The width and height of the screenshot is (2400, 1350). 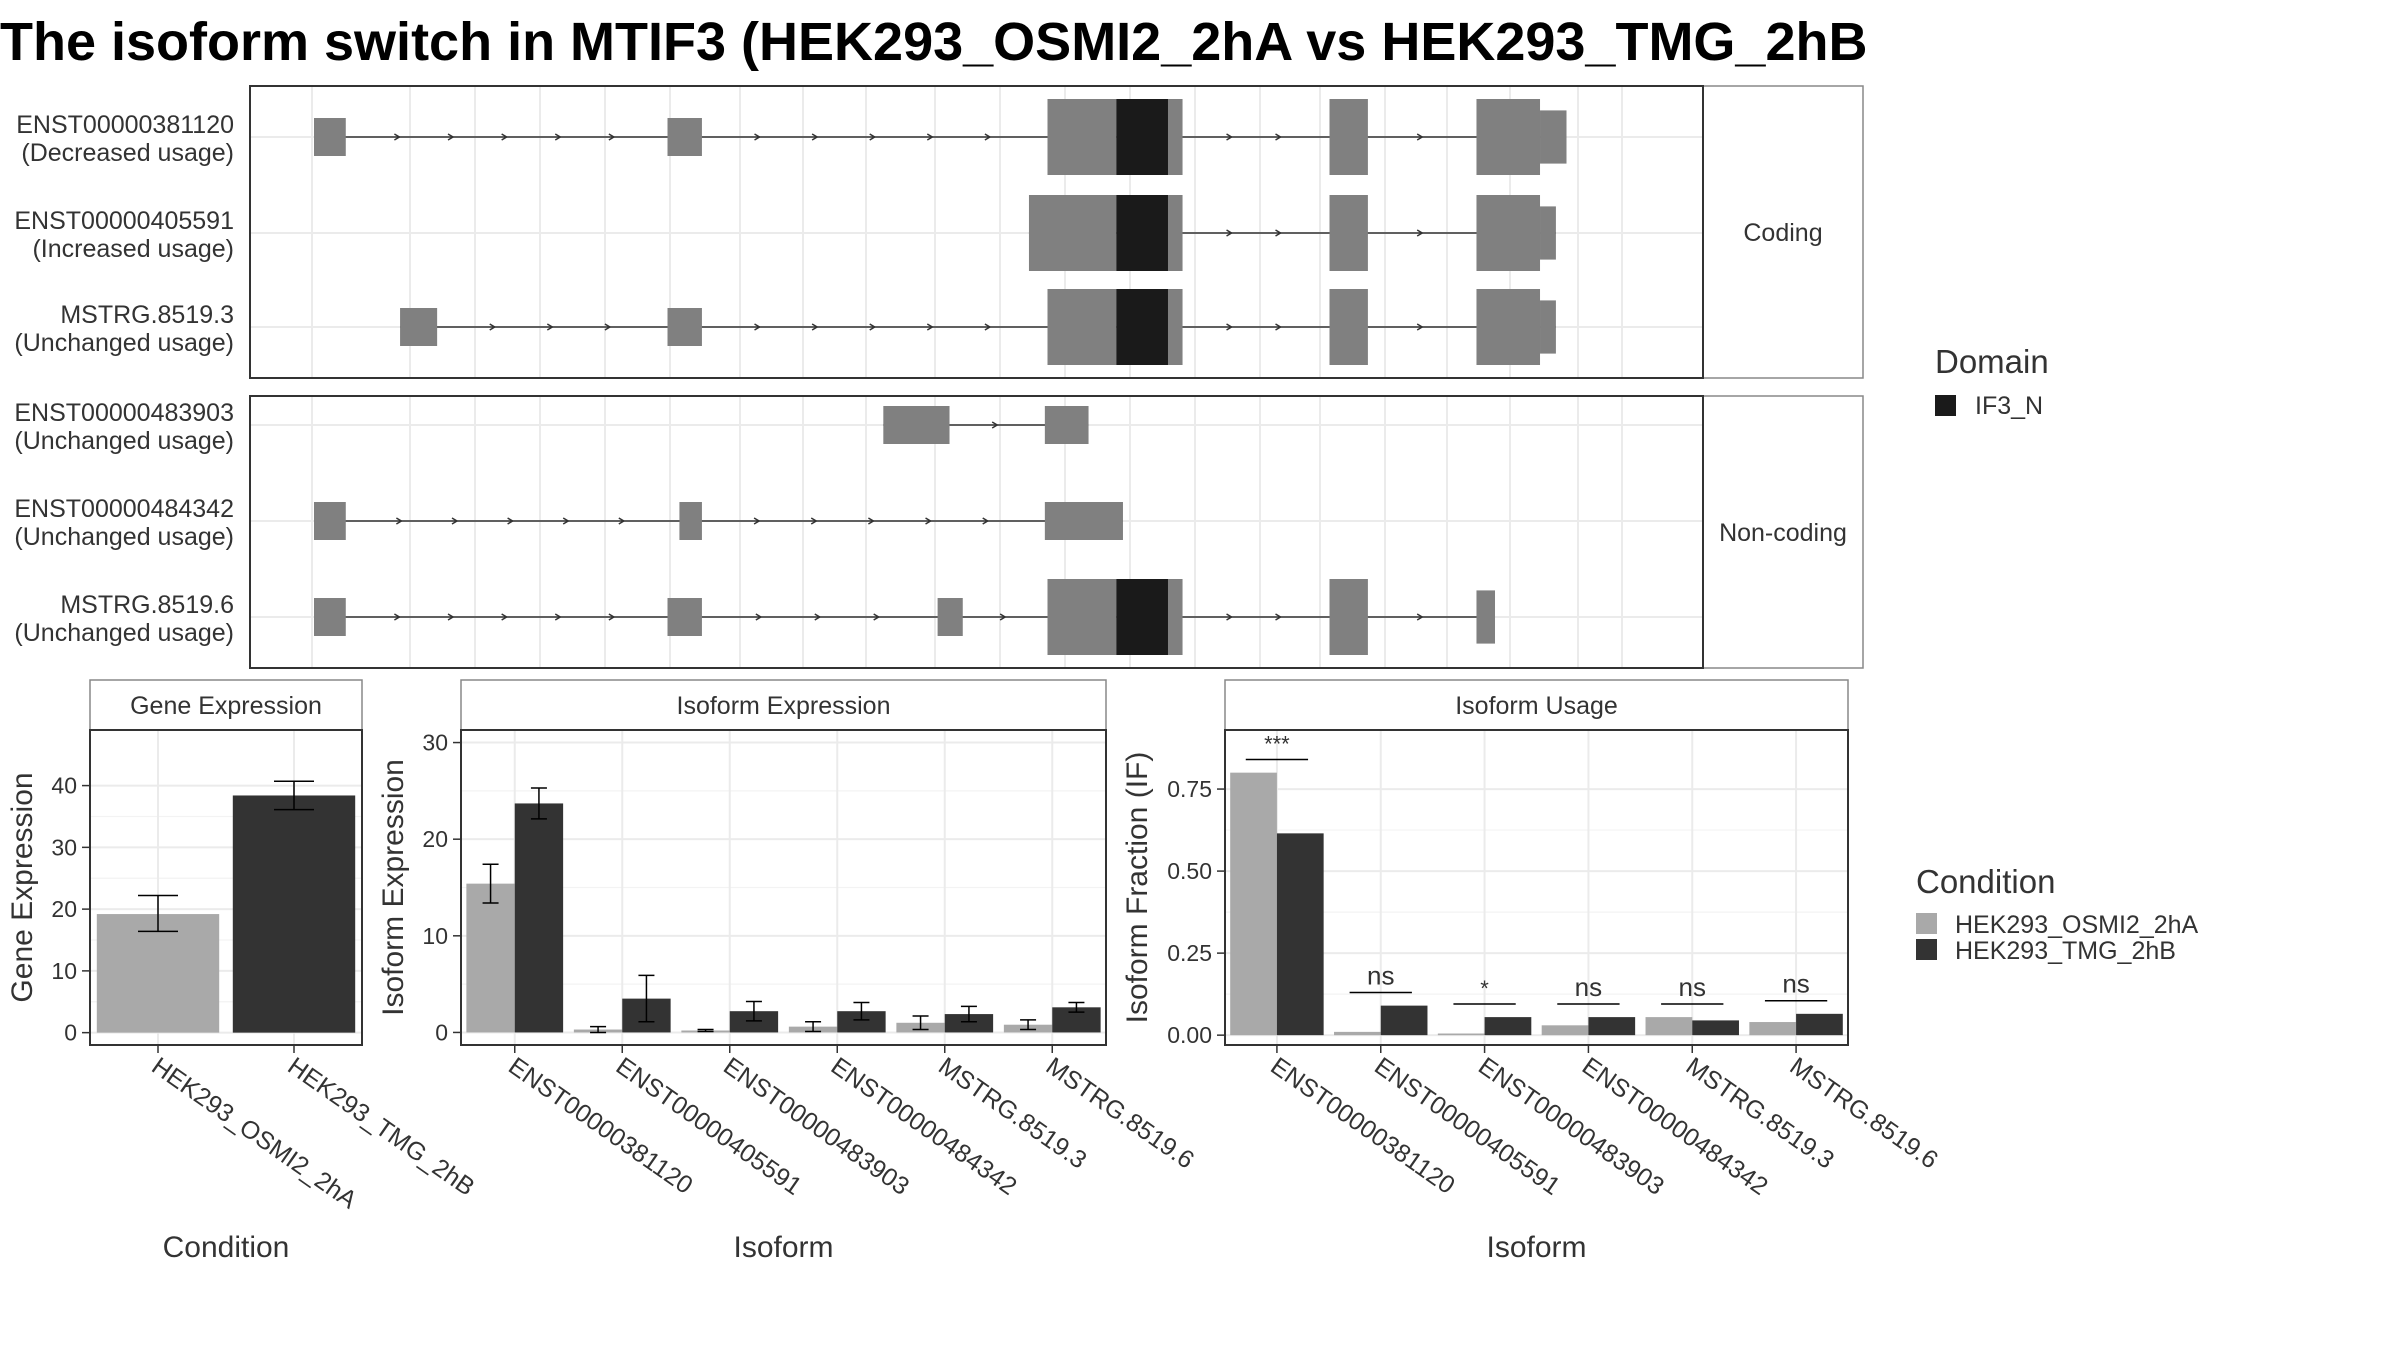 I want to click on y-axis-title: Isoform Fraction (IF), so click(x=1137, y=888).